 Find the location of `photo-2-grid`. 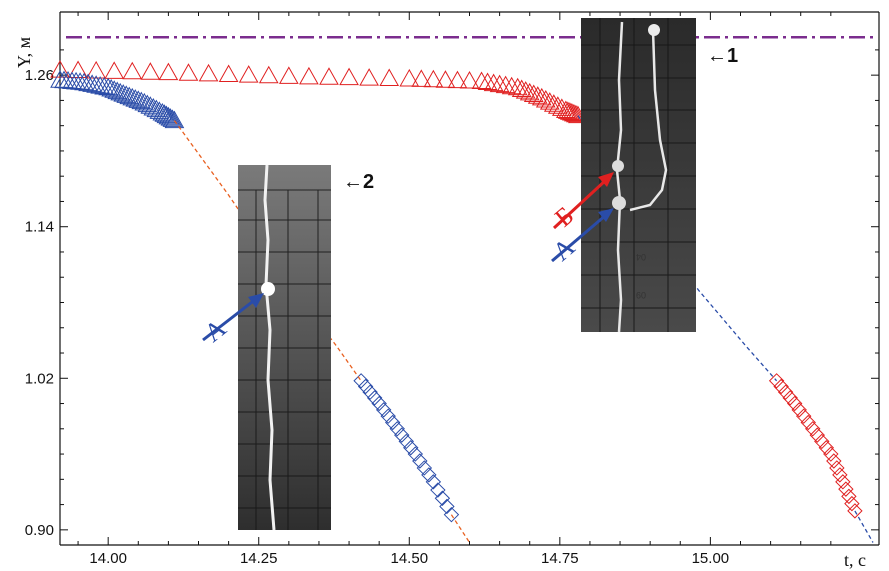

photo-2-grid is located at coordinates (284, 359).